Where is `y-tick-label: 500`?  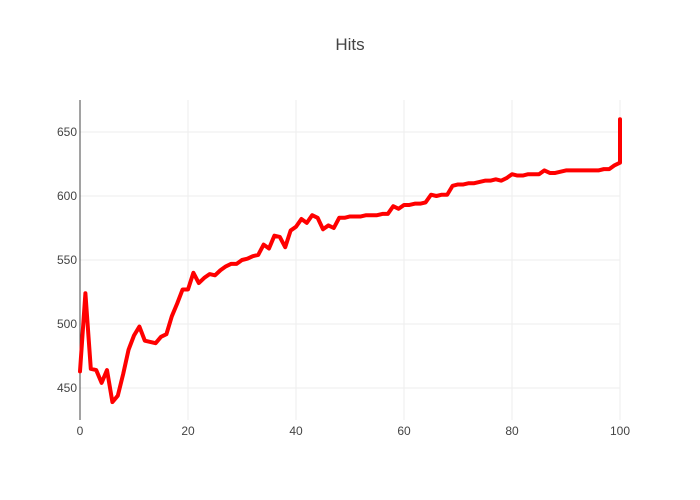
y-tick-label: 500 is located at coordinates (67, 324).